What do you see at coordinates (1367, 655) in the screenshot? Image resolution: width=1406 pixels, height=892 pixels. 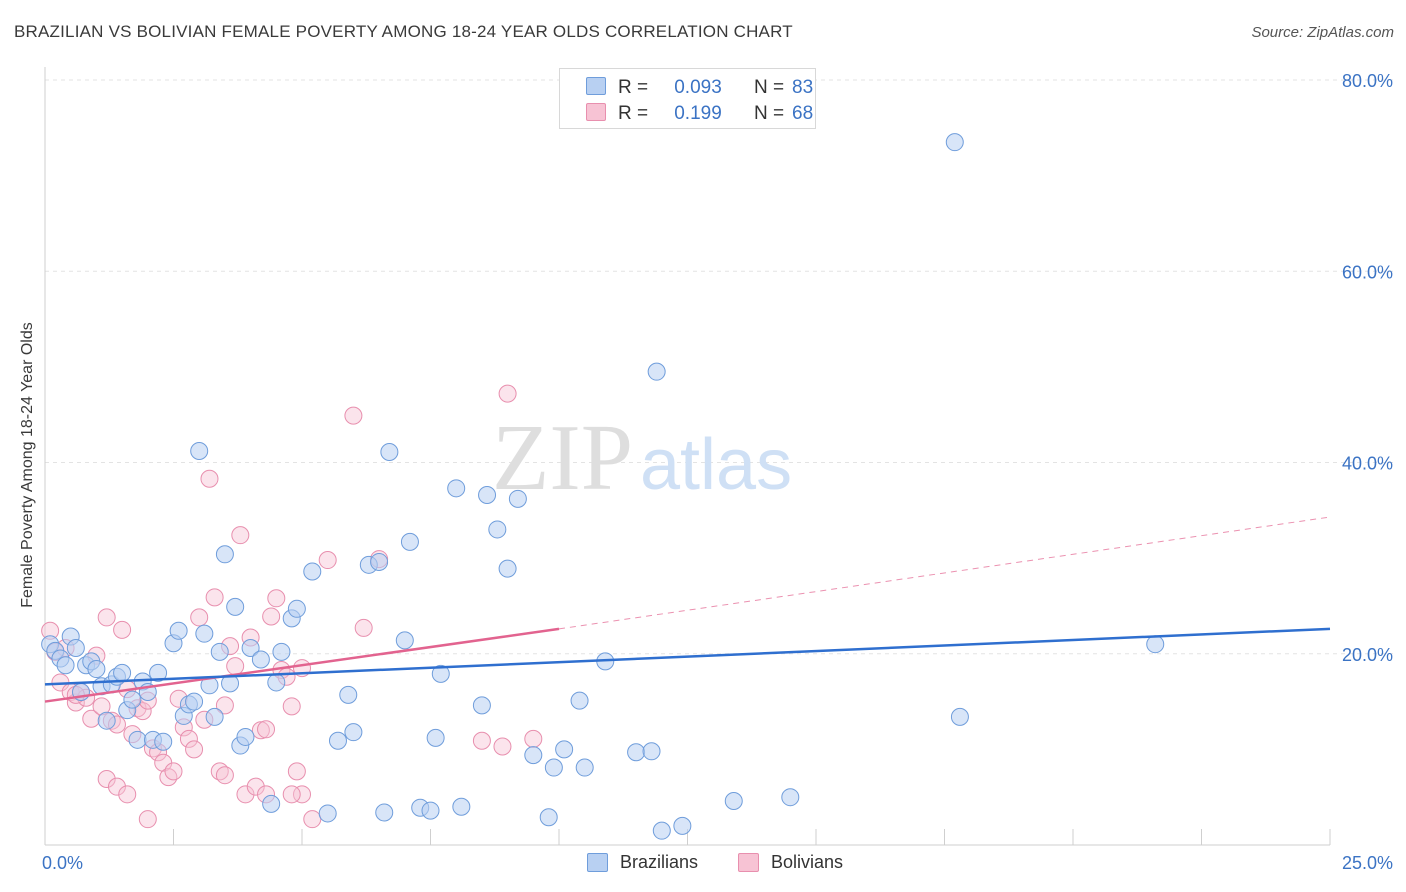 I see `y-tick-label: 20.0%` at bounding box center [1367, 655].